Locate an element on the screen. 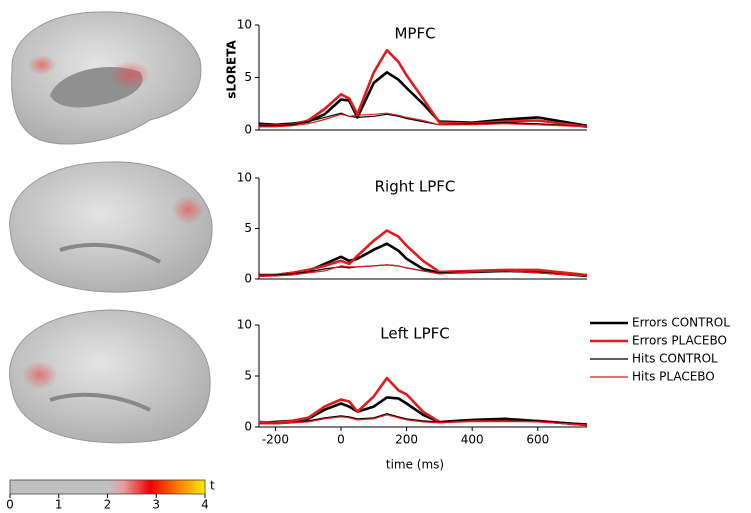 The height and width of the screenshot is (513, 751). x-axis-label: time (ms) is located at coordinates (415, 465).